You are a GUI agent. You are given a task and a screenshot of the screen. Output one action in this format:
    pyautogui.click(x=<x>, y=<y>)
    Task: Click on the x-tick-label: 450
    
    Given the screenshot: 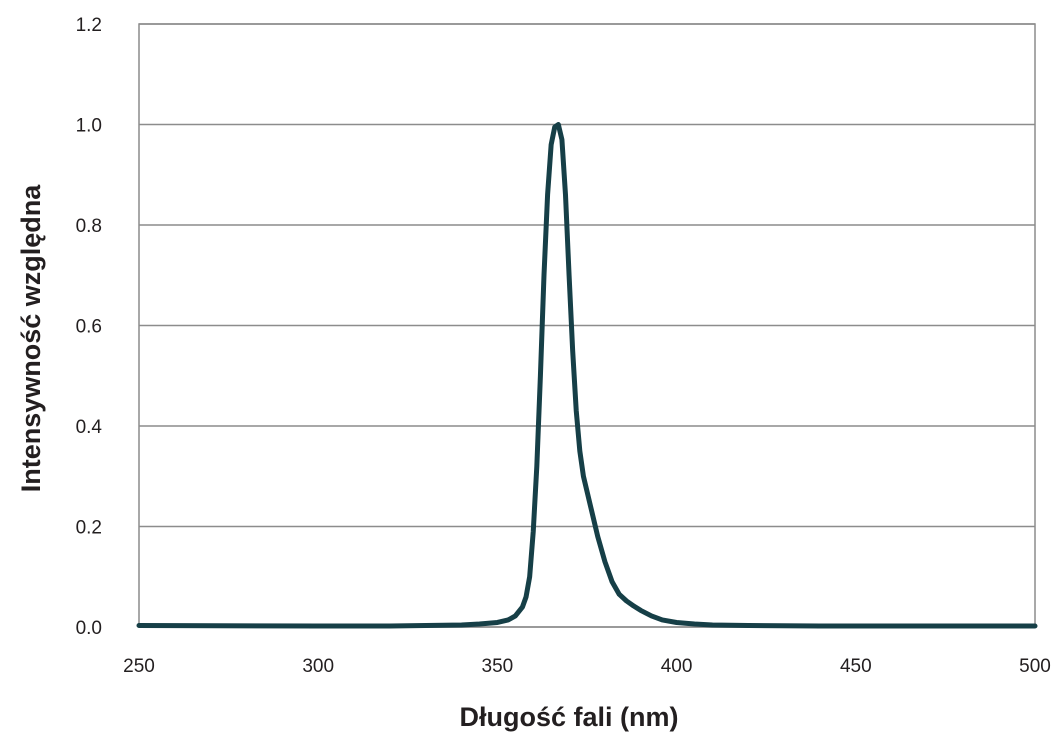 What is the action you would take?
    pyautogui.click(x=856, y=666)
    